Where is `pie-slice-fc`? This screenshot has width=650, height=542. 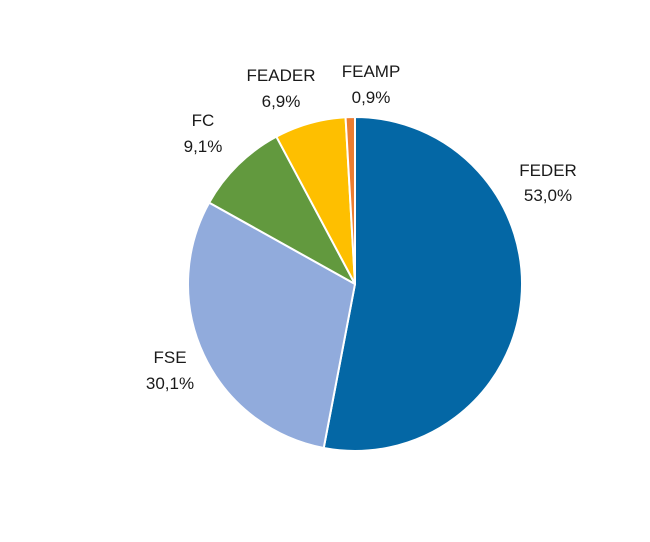
pie-slice-fc is located at coordinates (282, 210).